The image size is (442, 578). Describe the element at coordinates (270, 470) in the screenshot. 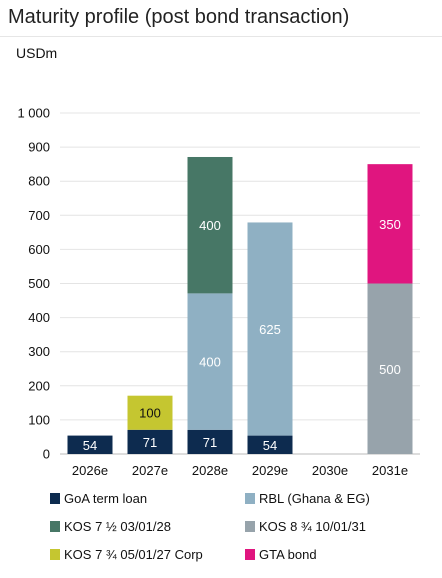

I see `x-tick-label: 2029e` at that location.